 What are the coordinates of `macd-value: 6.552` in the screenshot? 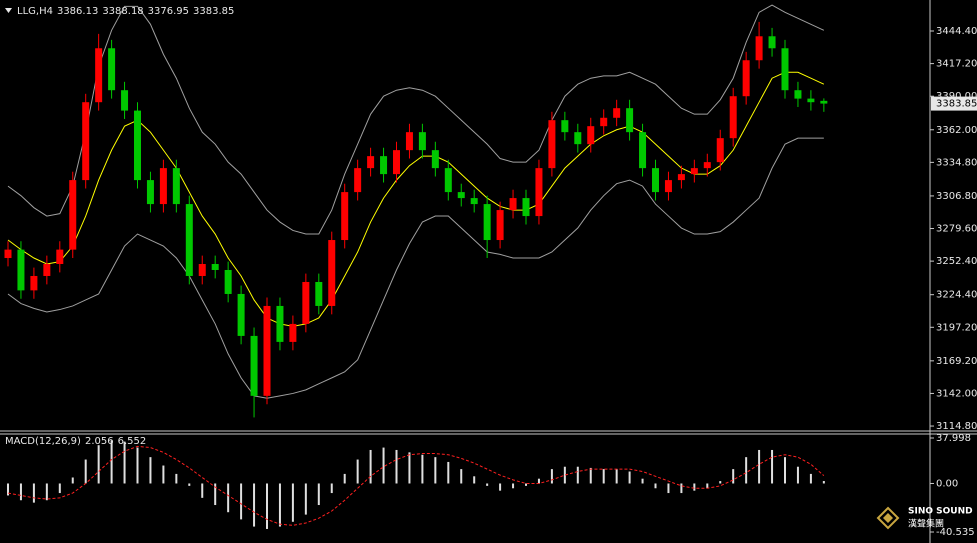 It's located at (132, 441).